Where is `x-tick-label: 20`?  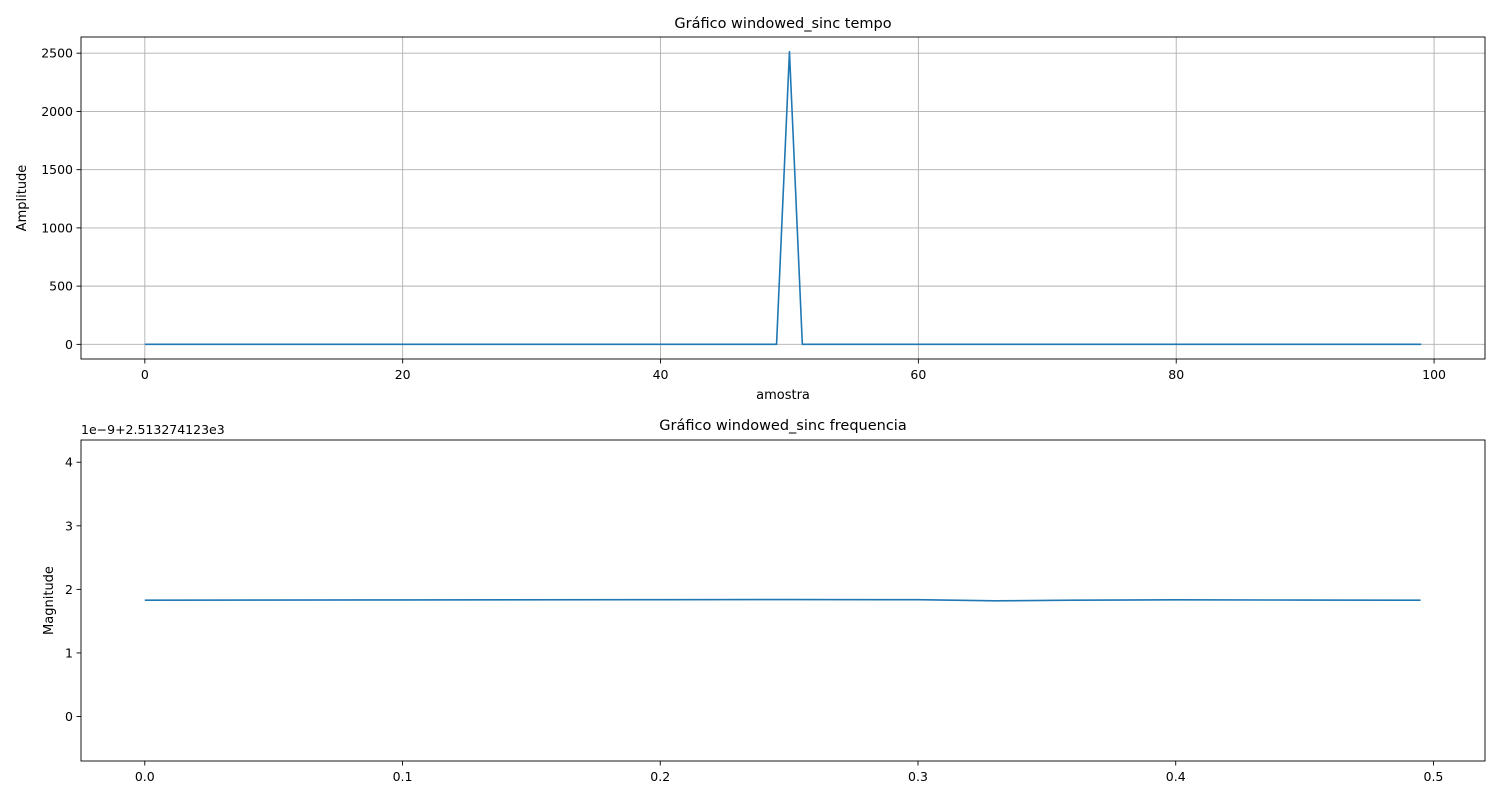 x-tick-label: 20 is located at coordinates (403, 374).